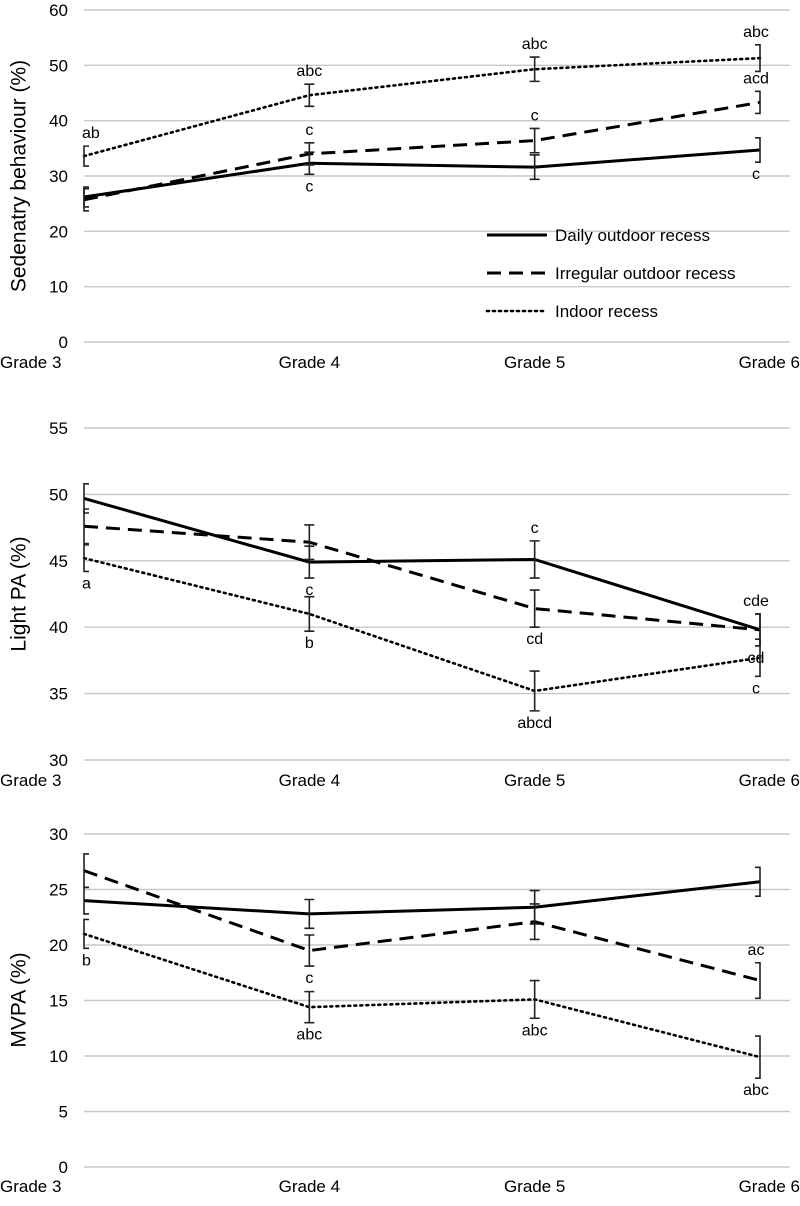 The height and width of the screenshot is (1206, 800). I want to click on y-tick-label: 15, so click(58, 1001).